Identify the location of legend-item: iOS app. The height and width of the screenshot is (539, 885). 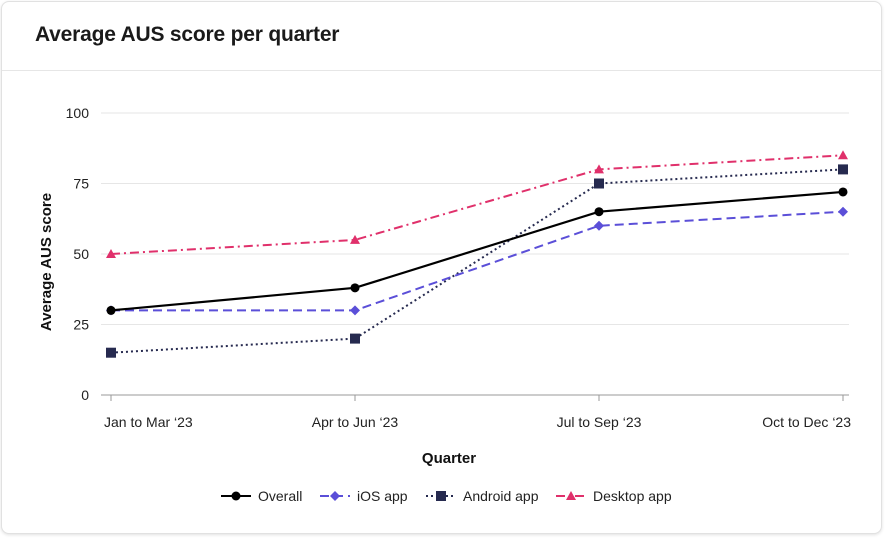
(364, 496).